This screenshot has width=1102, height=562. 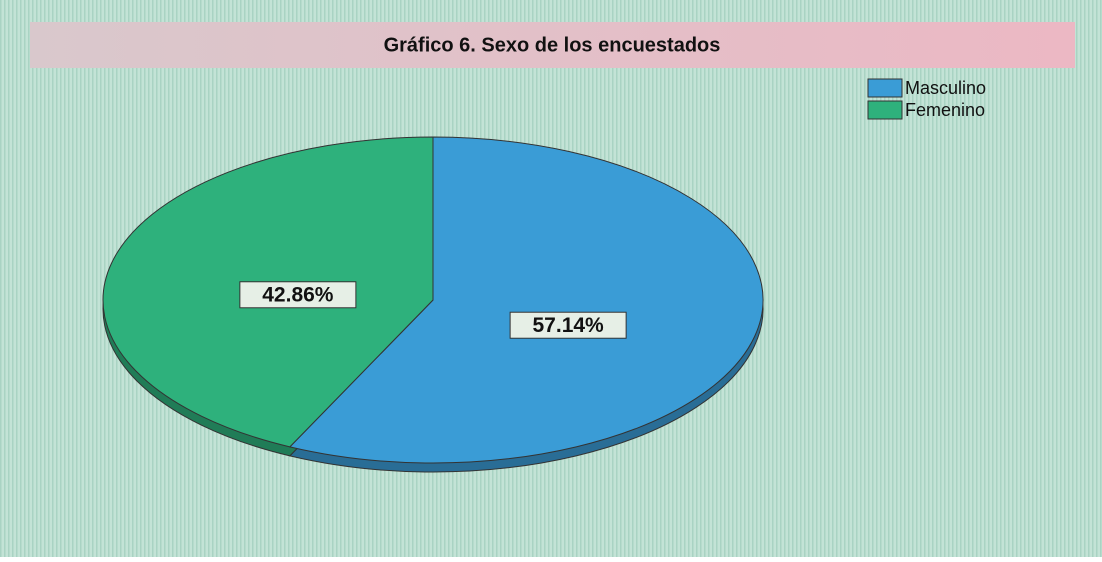 What do you see at coordinates (945, 88) in the screenshot?
I see `legend-label: Masculino` at bounding box center [945, 88].